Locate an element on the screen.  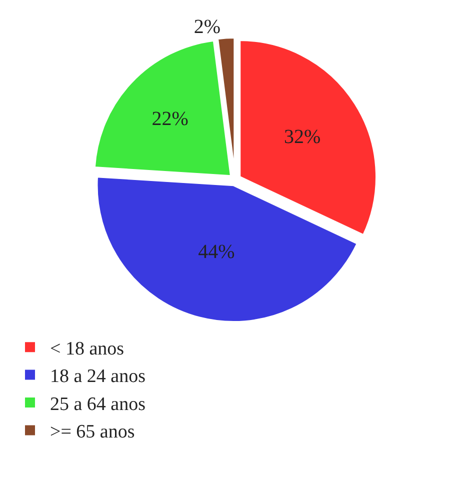
data-label: 22% is located at coordinates (170, 119).